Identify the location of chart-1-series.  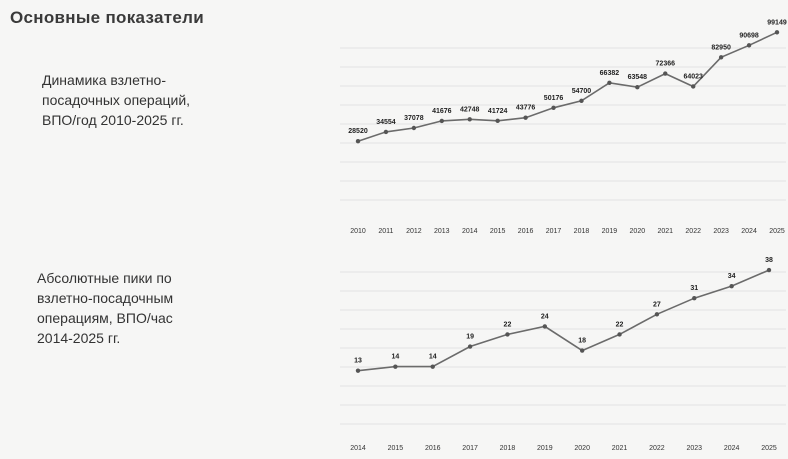
(567, 86).